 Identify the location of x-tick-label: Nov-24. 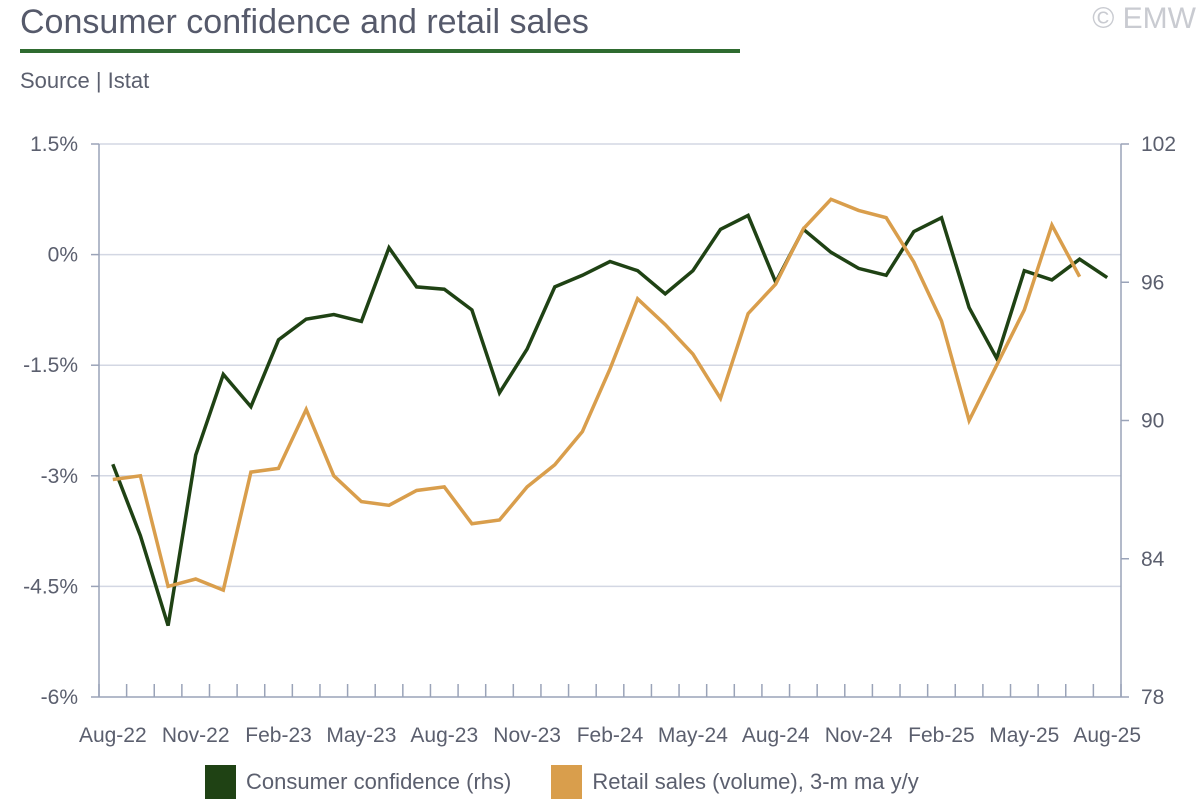
(859, 735).